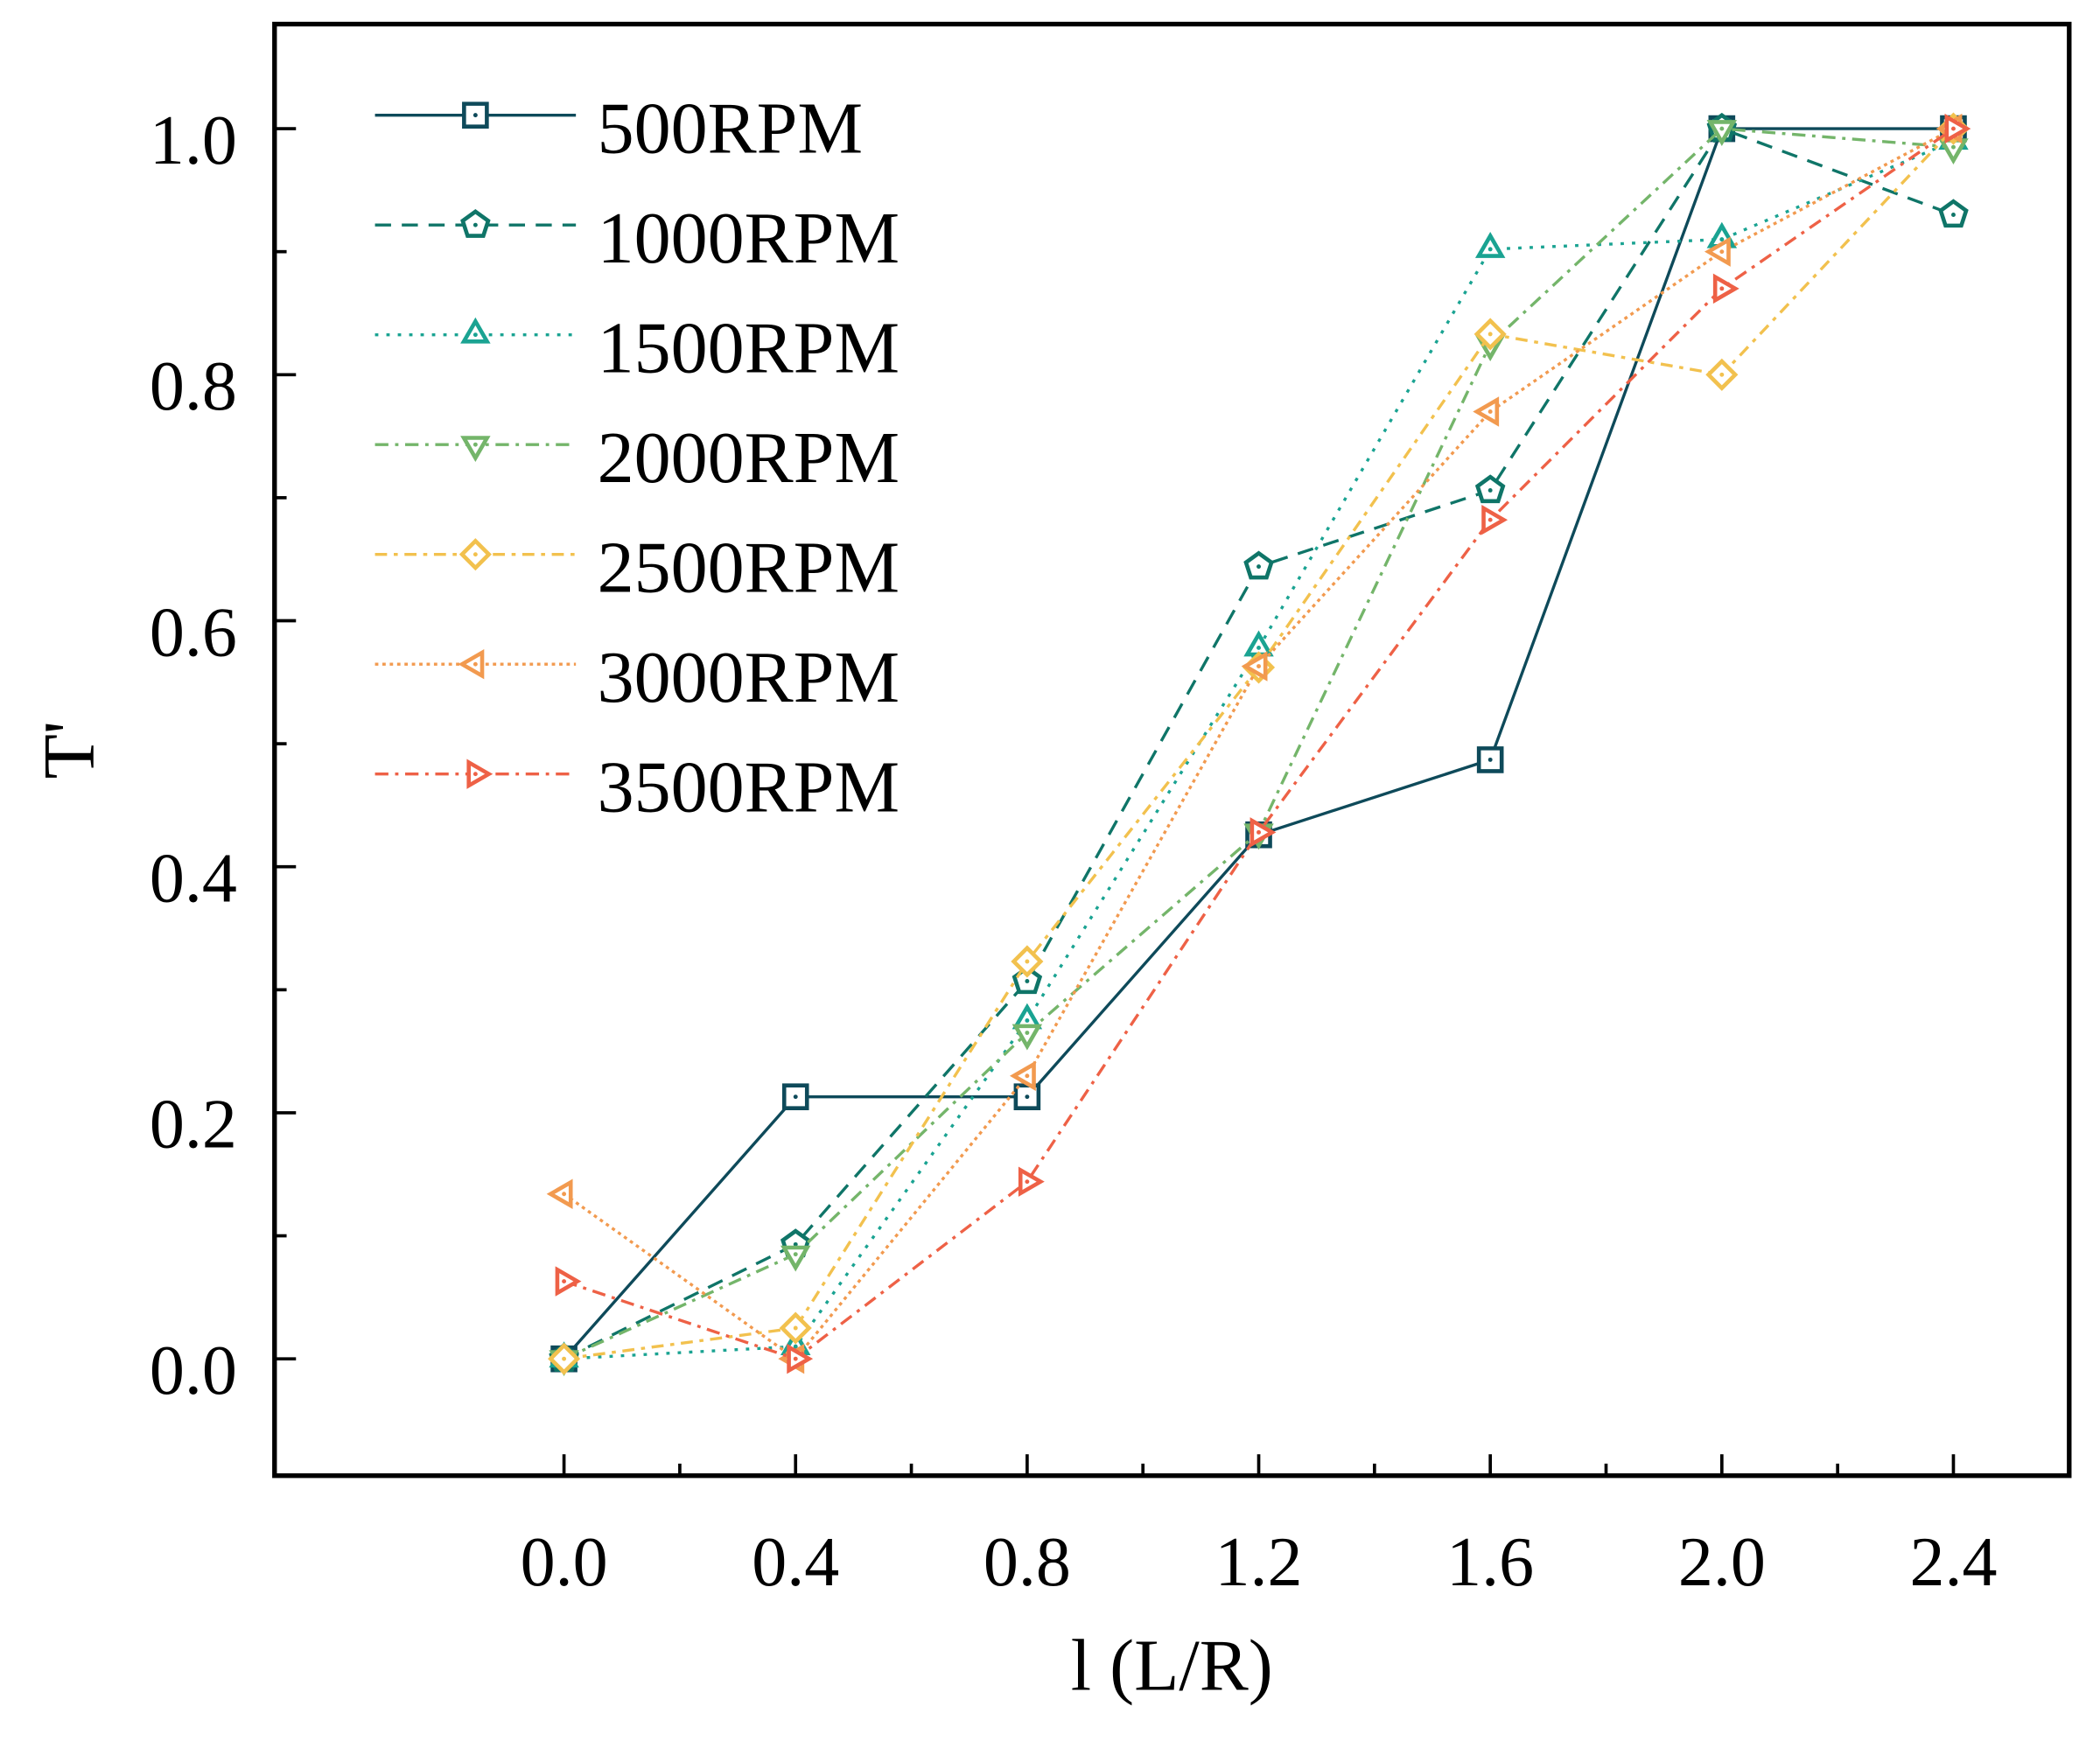  I want to click on legend-label: 1000RPM, so click(749, 238).